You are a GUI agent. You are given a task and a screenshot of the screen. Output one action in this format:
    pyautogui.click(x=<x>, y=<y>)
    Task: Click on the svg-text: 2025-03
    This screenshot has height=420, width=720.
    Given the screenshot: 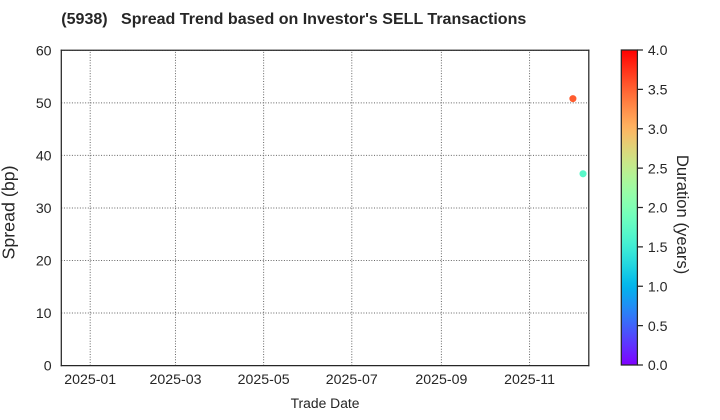 What is the action you would take?
    pyautogui.click(x=175, y=380)
    